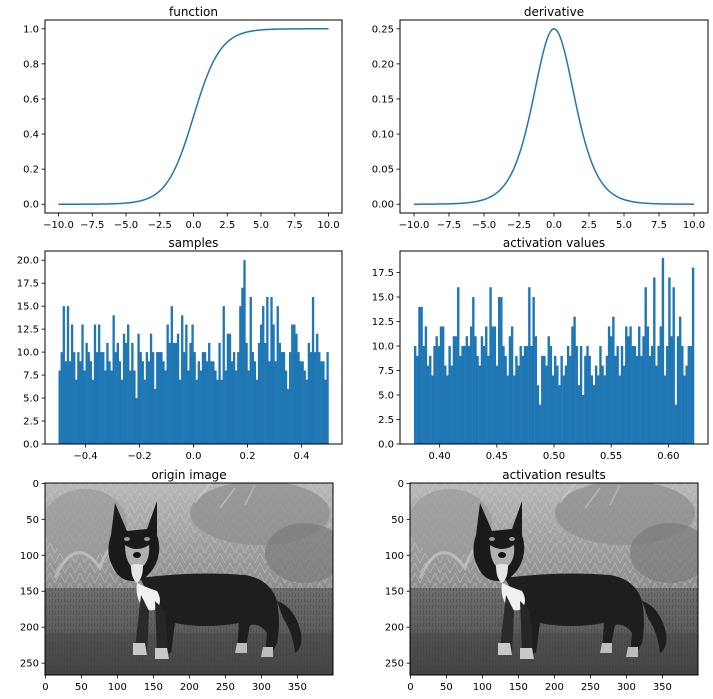 Image resolution: width=713 pixels, height=699 pixels. Describe the element at coordinates (553, 475) in the screenshot. I see `chart-title: activation results` at that location.